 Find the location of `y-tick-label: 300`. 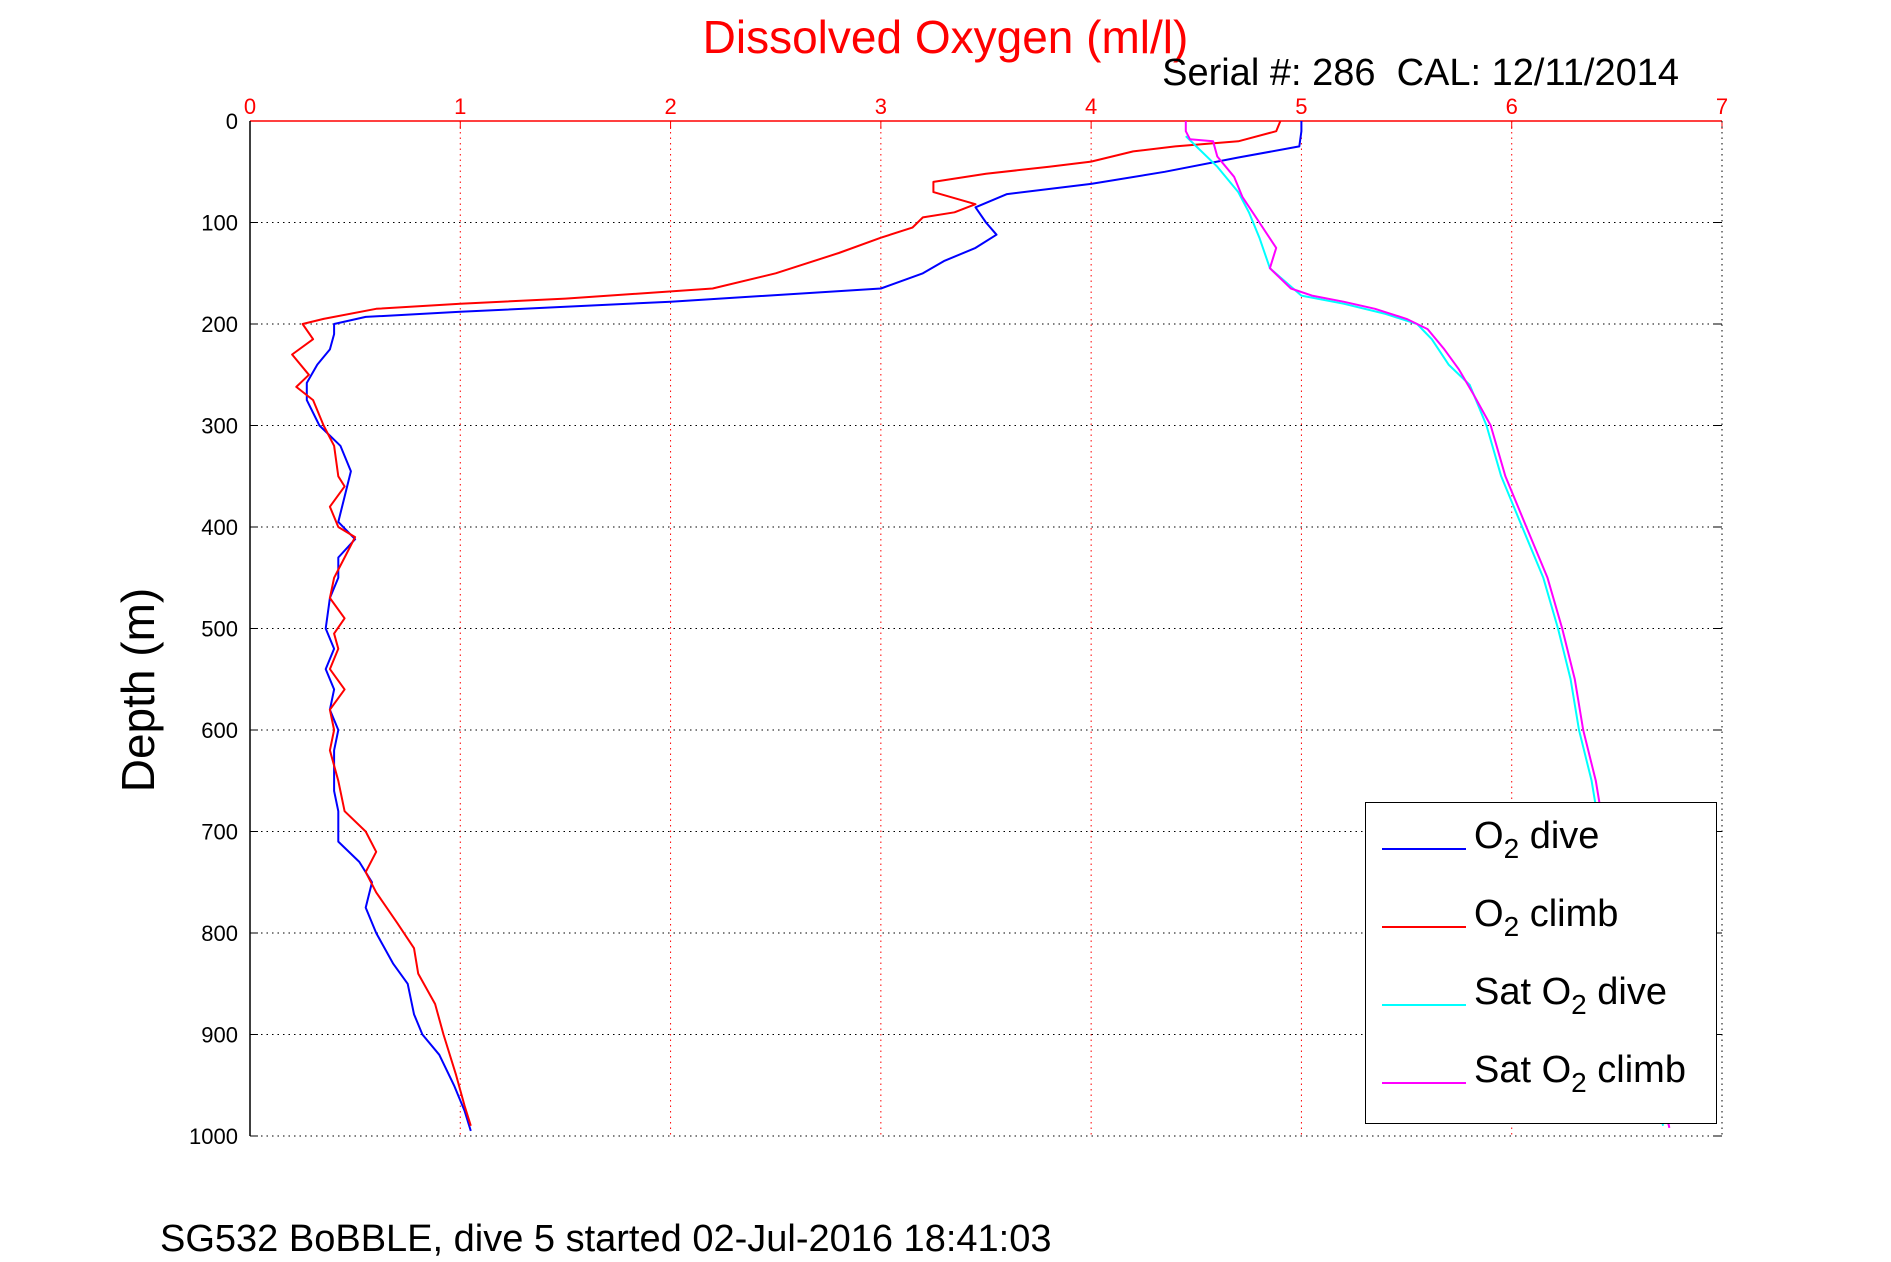

y-tick-label: 300 is located at coordinates (219, 426).